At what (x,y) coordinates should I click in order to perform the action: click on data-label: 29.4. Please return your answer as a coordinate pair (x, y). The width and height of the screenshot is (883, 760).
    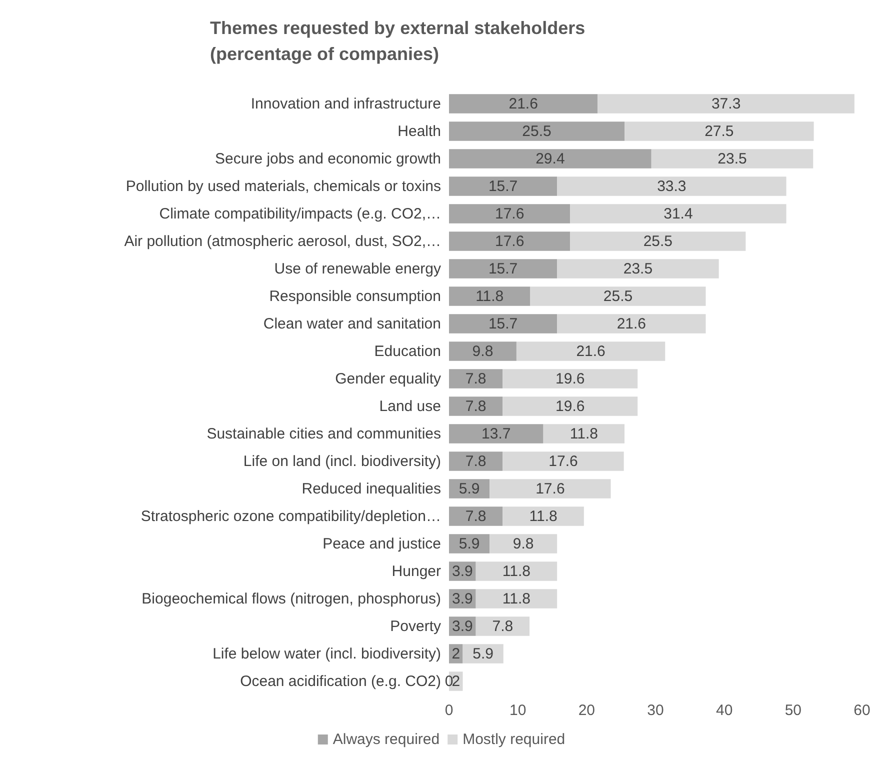
    Looking at the image, I should click on (550, 159).